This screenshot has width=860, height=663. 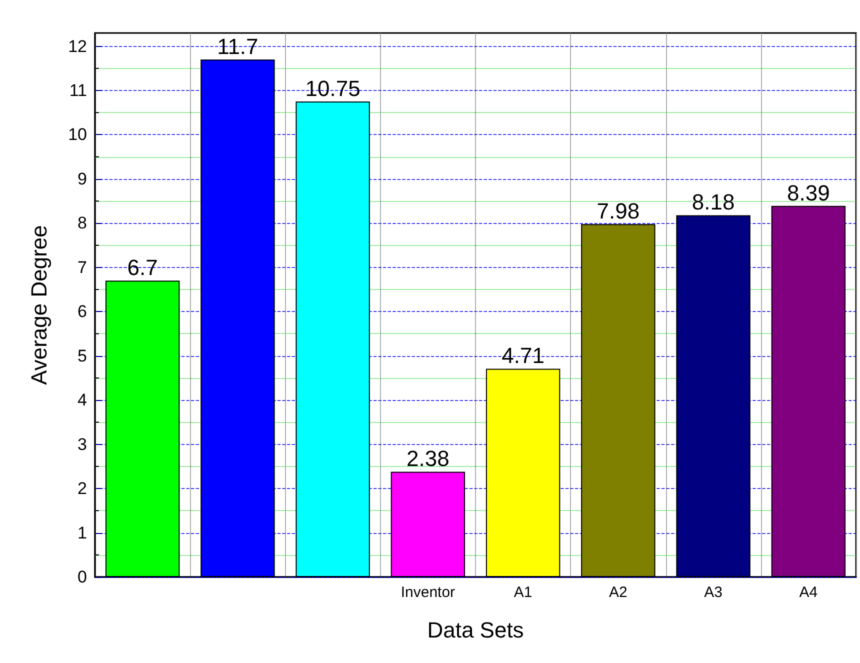 I want to click on x-tick-label: A2, so click(x=618, y=592).